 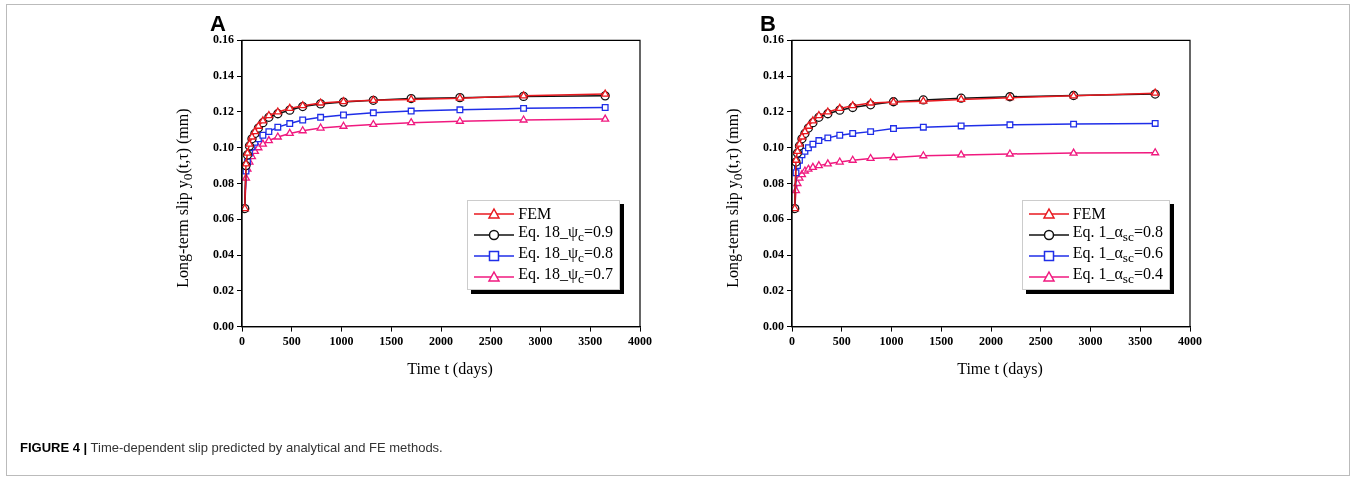 What do you see at coordinates (231, 447) in the screenshot?
I see `caption: FIGURE 4 | Time-dependent slip predicted by analytical and FE methods.` at bounding box center [231, 447].